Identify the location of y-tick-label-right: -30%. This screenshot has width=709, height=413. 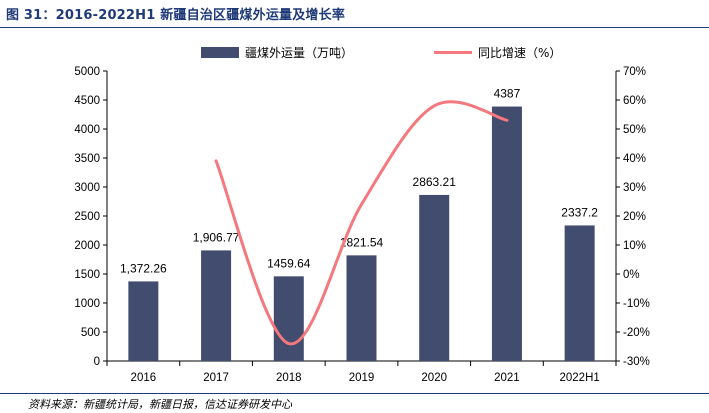
(636, 362).